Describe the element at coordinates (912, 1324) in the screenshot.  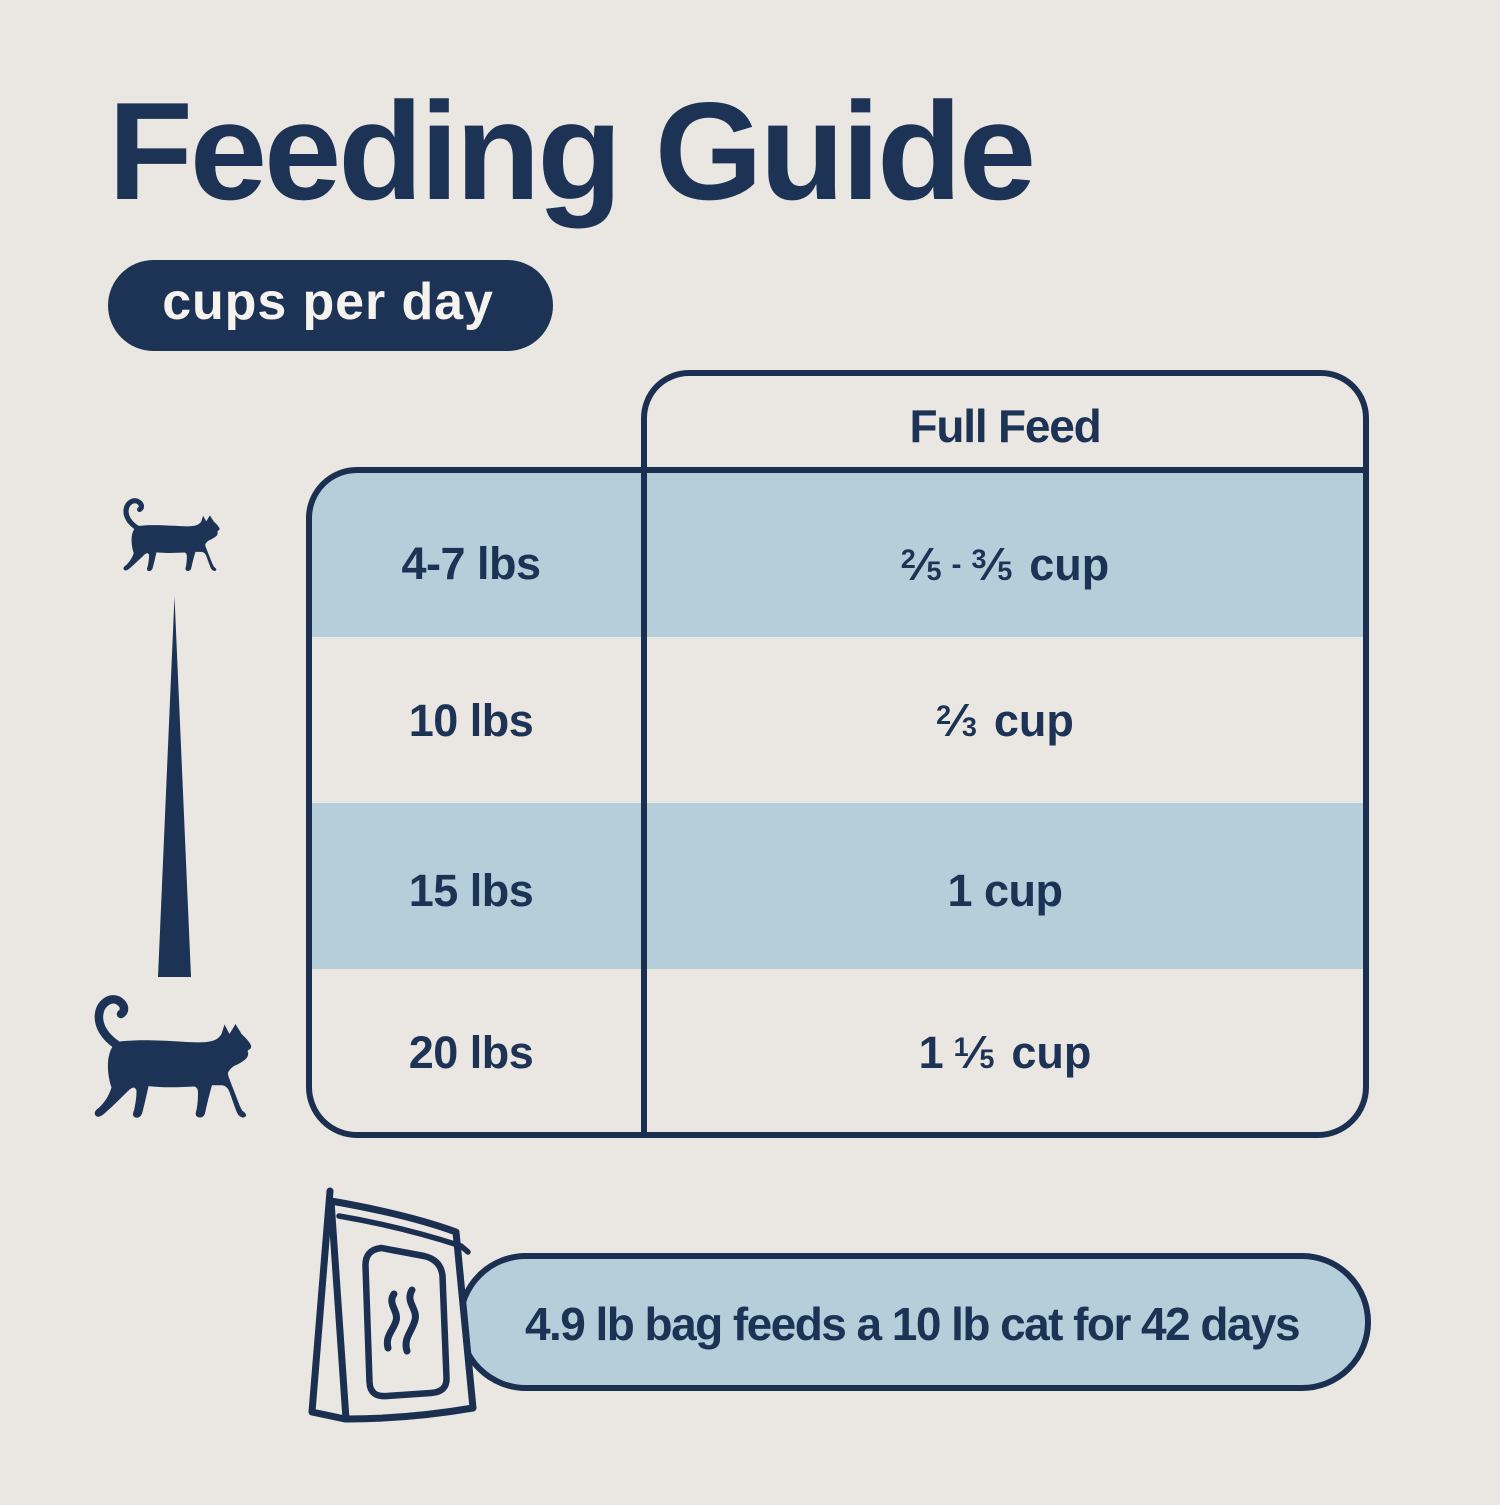
I see `svg-text:4.9 lb bag feeds a 10 lb cat f: 4.9 lb bag feeds a 10 lb cat for 42 days` at that location.